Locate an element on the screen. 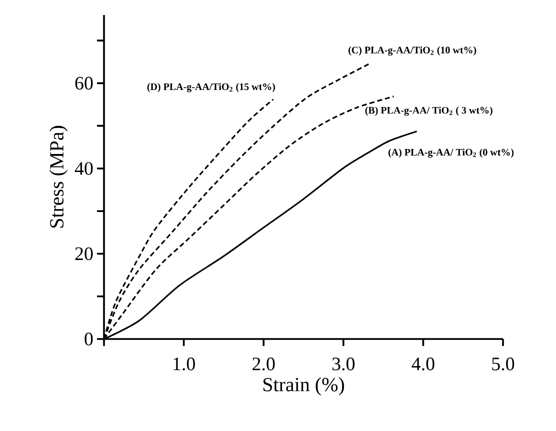 The image size is (556, 431). x-tick-label: 2.0 is located at coordinates (263, 364).